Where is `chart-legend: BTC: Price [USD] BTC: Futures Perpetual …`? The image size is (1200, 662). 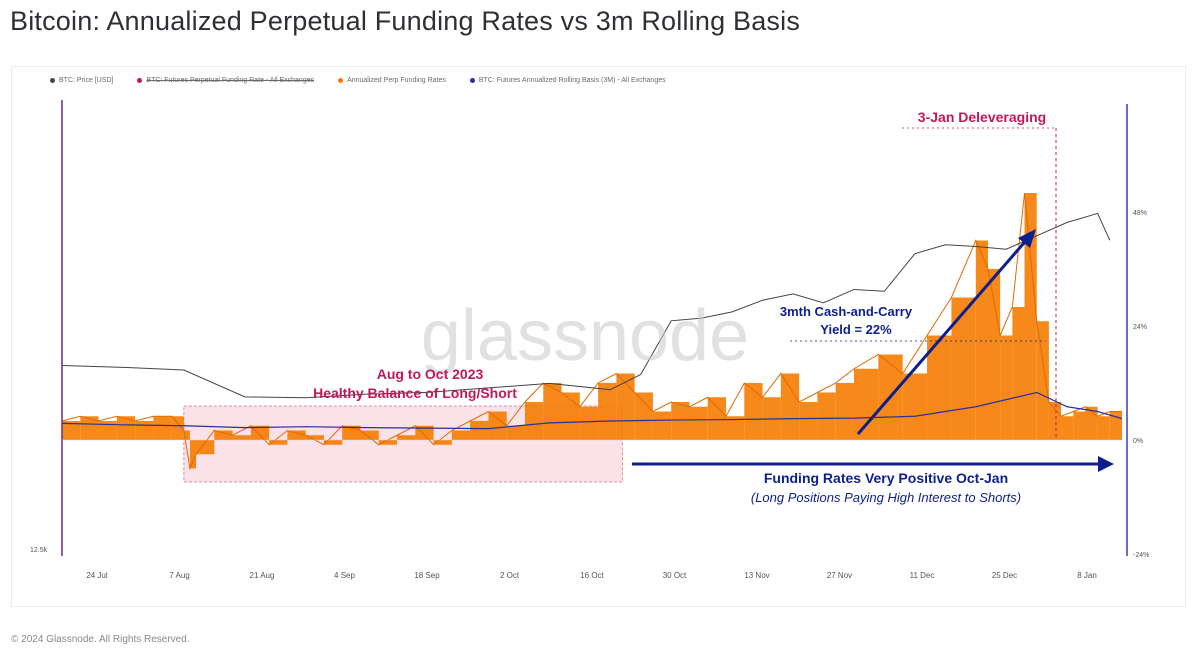
chart-legend: BTC: Price [USD] BTC: Futures Perpetual … is located at coordinates (369, 80).